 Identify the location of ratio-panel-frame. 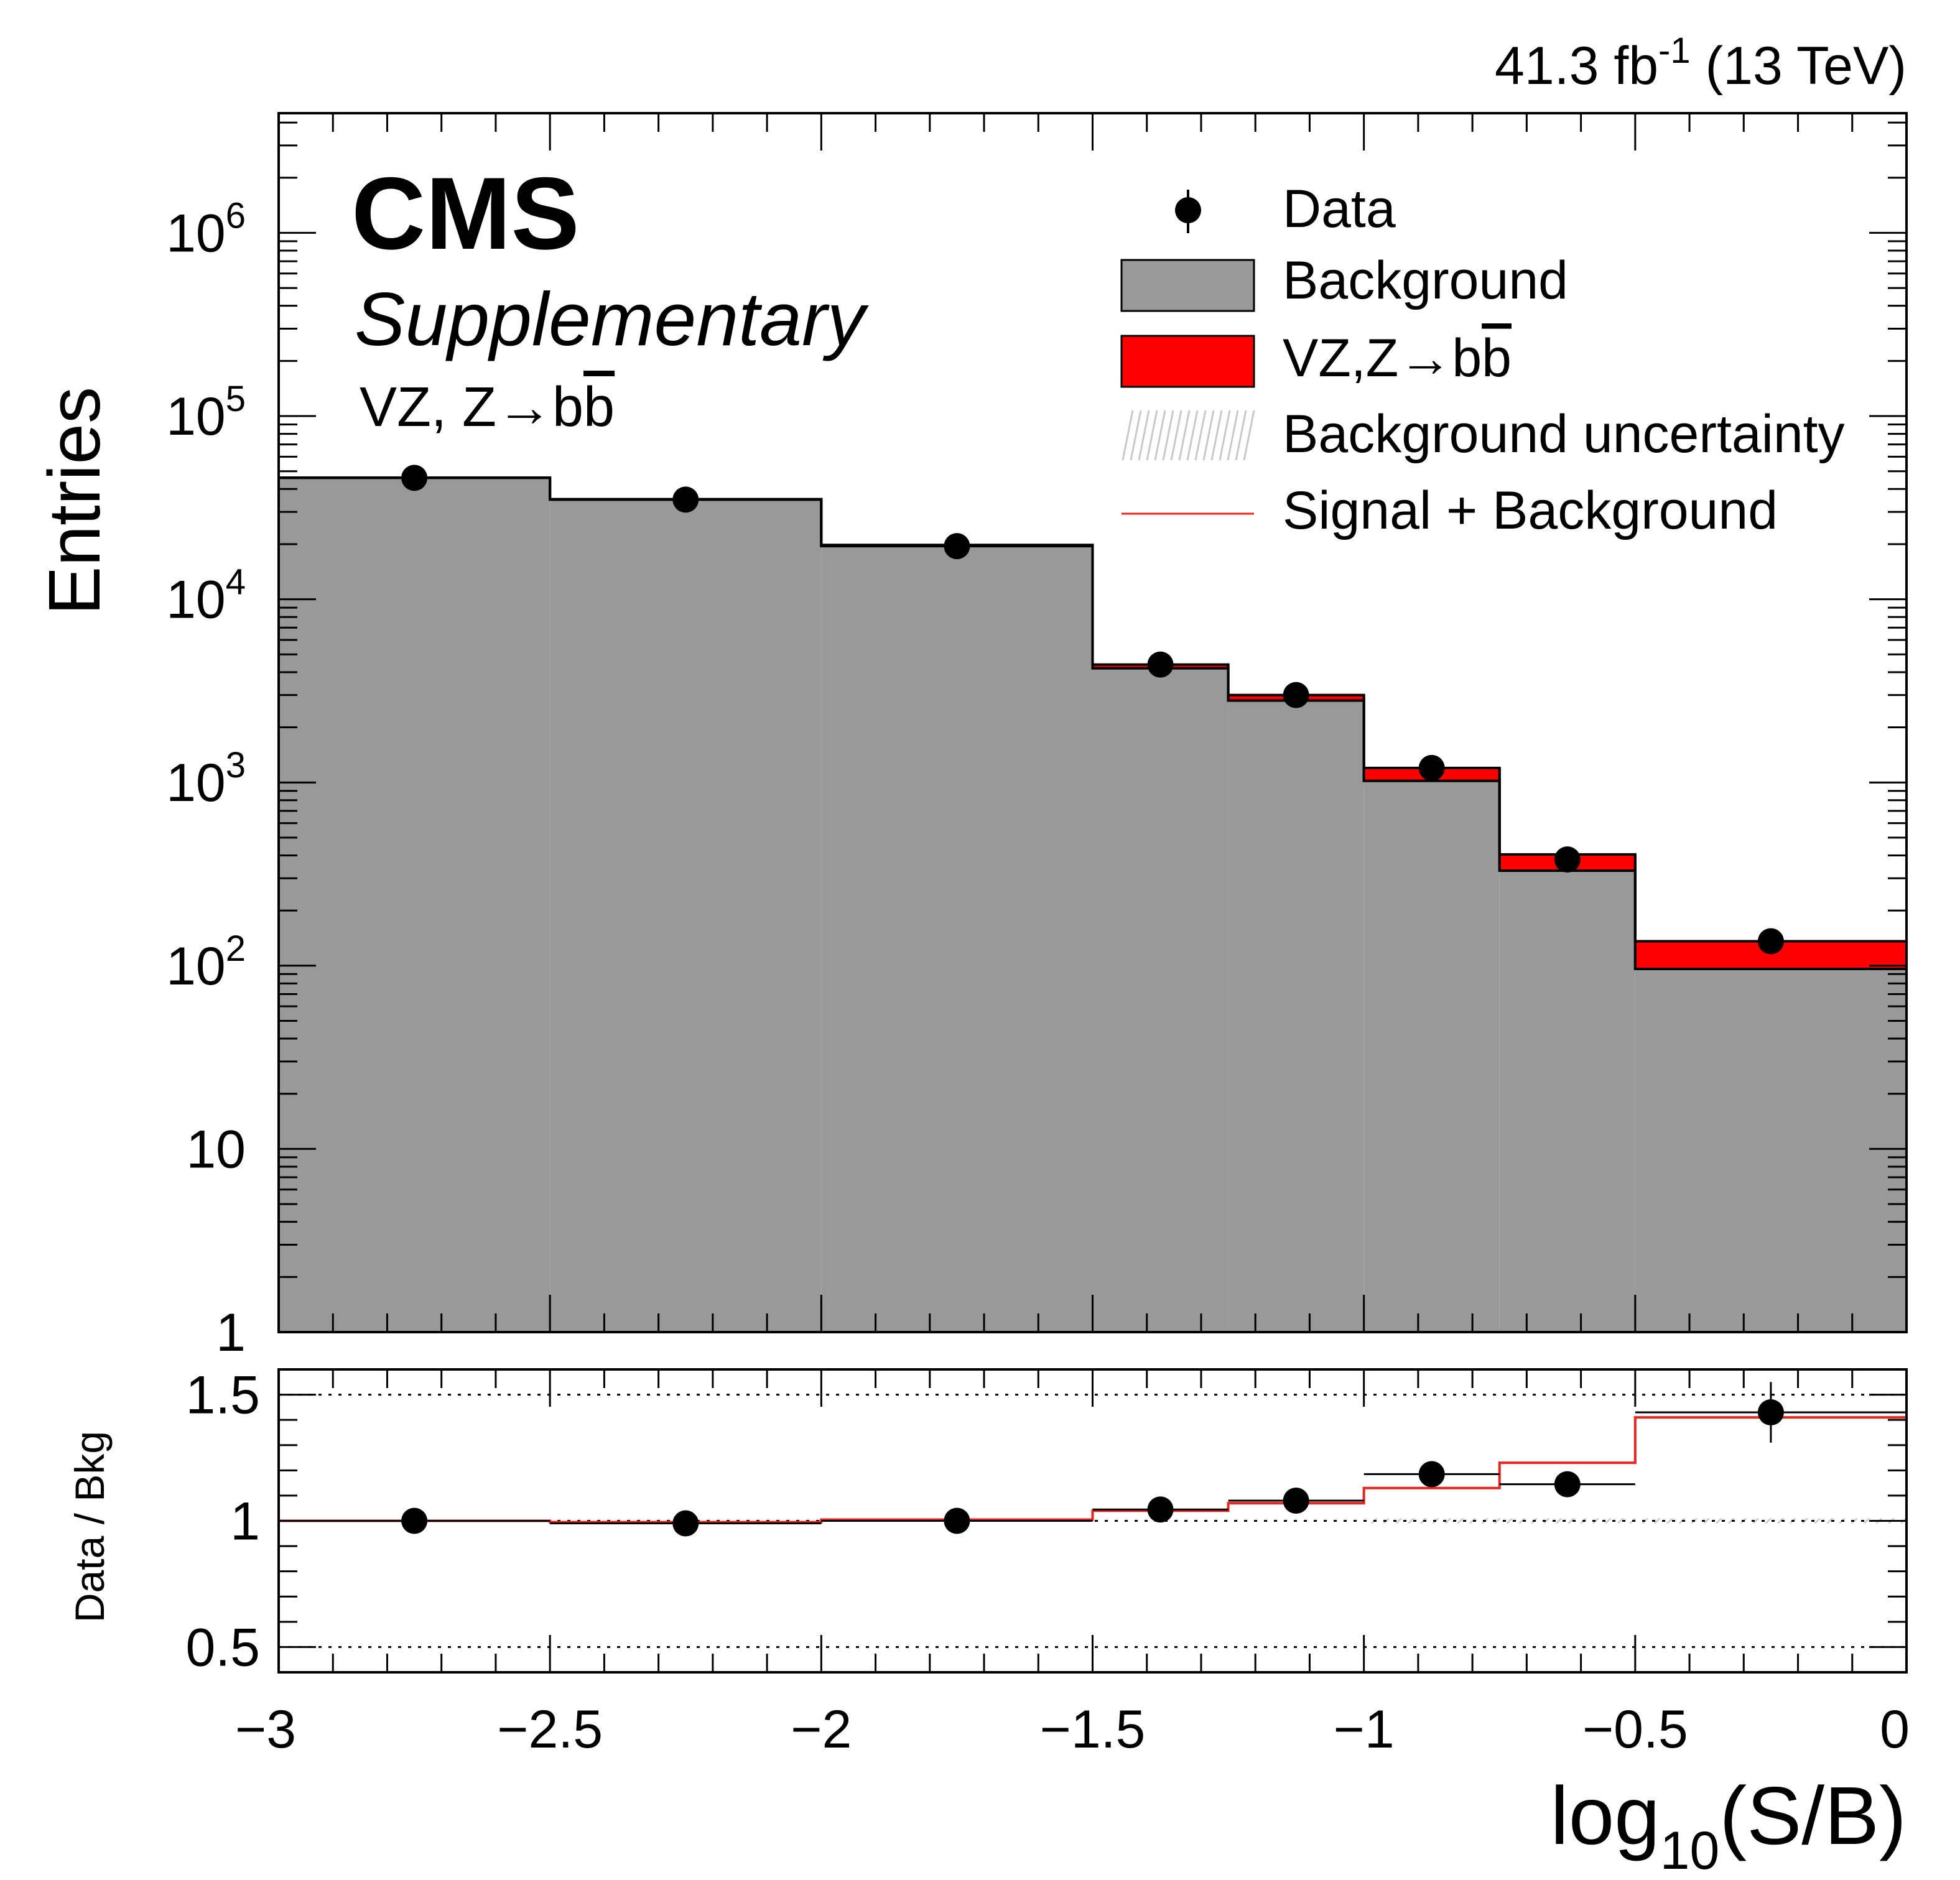
(1092, 1521).